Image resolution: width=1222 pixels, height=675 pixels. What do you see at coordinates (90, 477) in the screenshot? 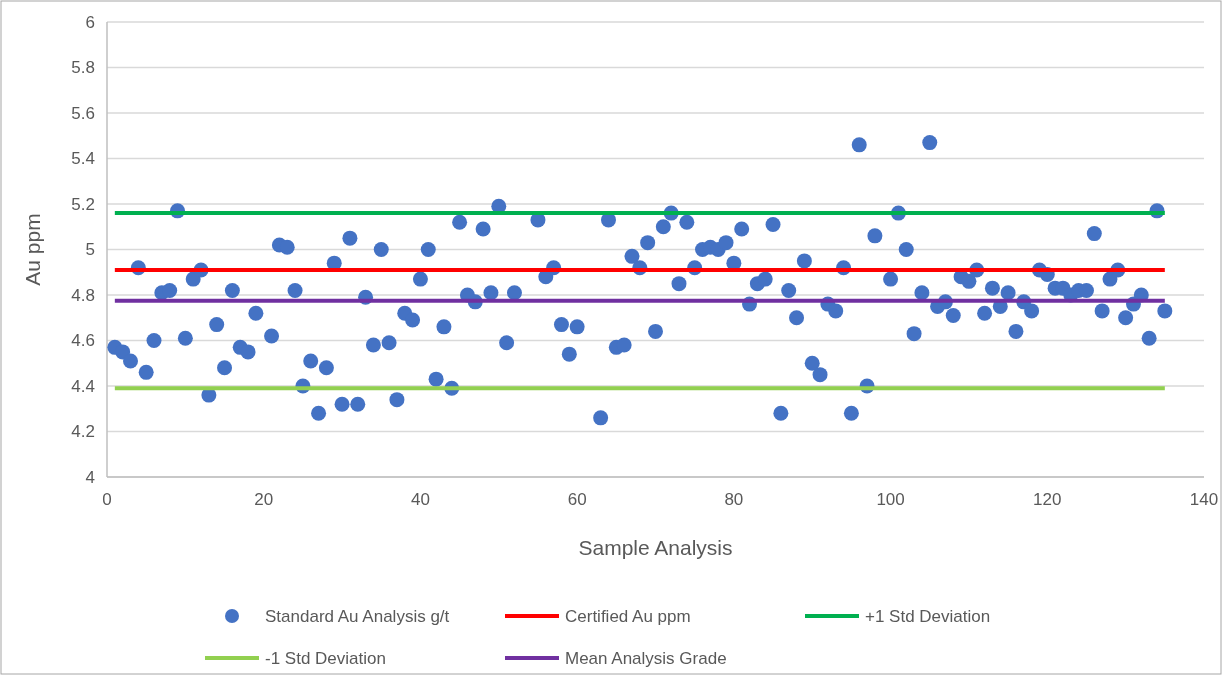
I see `y-tick-label: 4` at bounding box center [90, 477].